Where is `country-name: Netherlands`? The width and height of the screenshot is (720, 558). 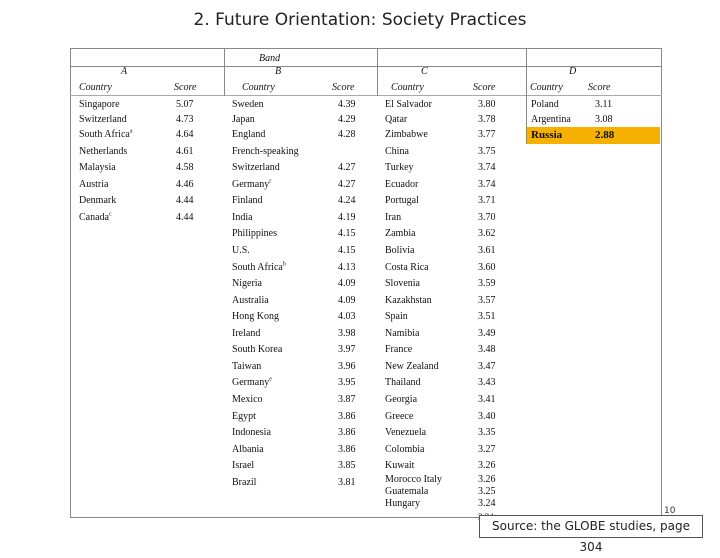 country-name: Netherlands is located at coordinates (103, 151).